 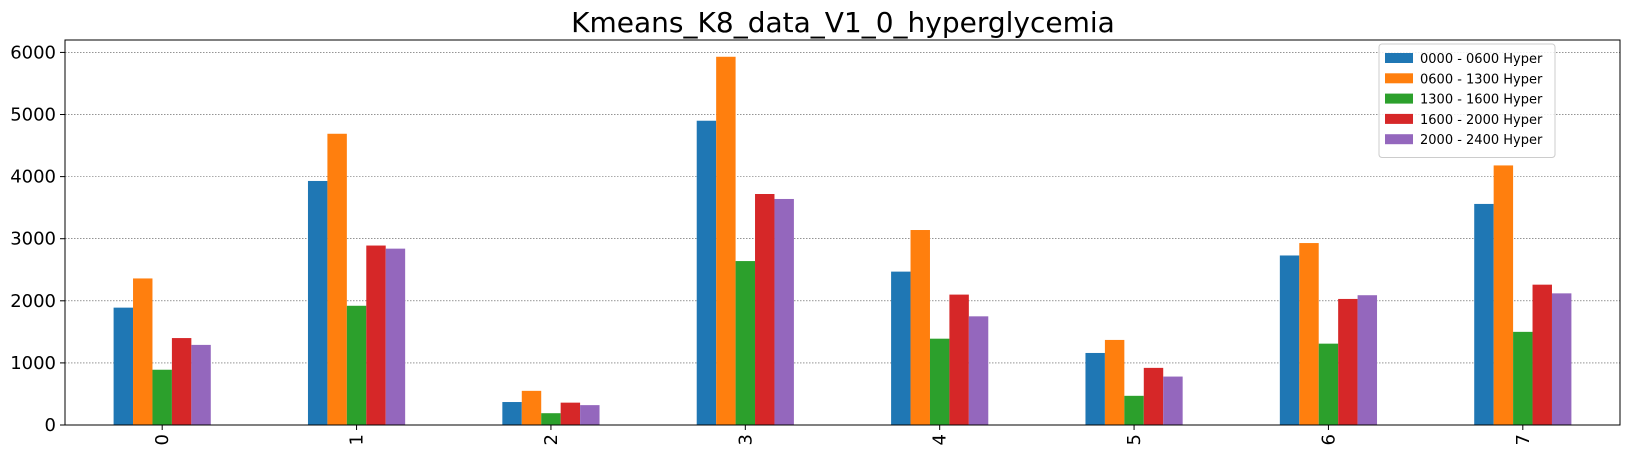 I want to click on legend-box, so click(x=1467, y=100).